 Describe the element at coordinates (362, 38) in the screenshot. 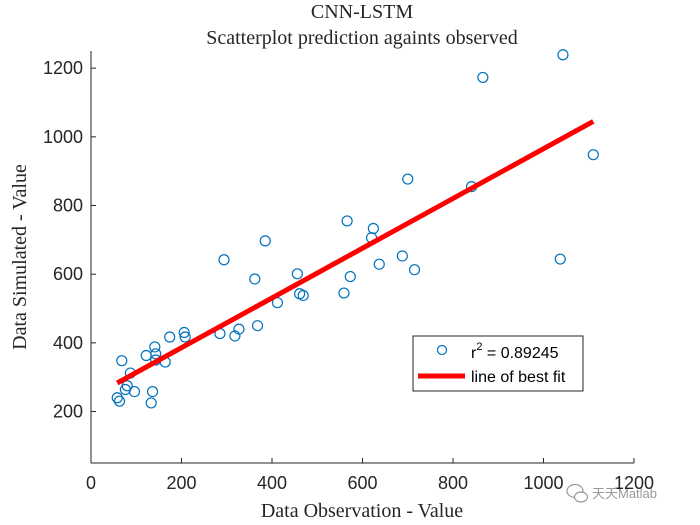

I see `chart-subtitle: Scatterplot prediction againts observed` at that location.